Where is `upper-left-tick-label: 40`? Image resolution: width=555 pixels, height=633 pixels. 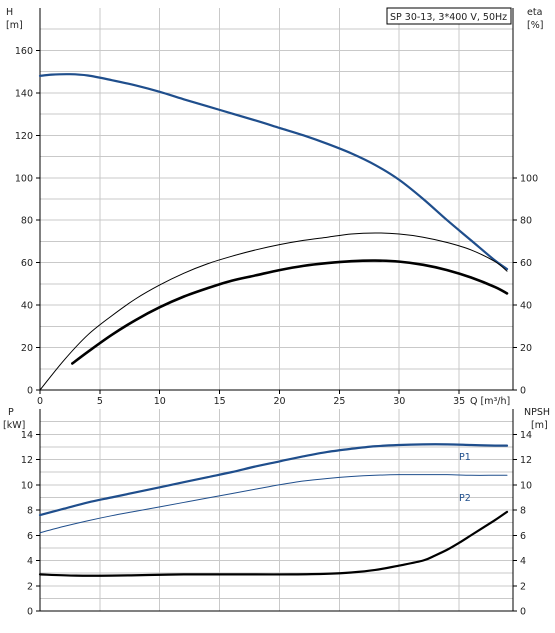 upper-left-tick-label: 40 is located at coordinates (27, 306).